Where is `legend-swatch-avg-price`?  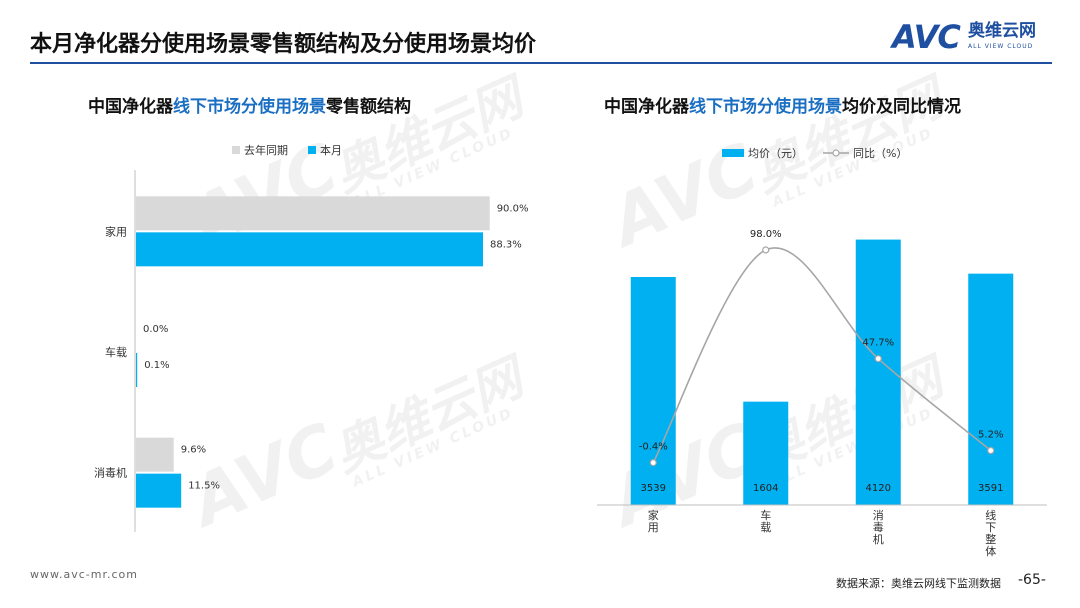
legend-swatch-avg-price is located at coordinates (733, 153).